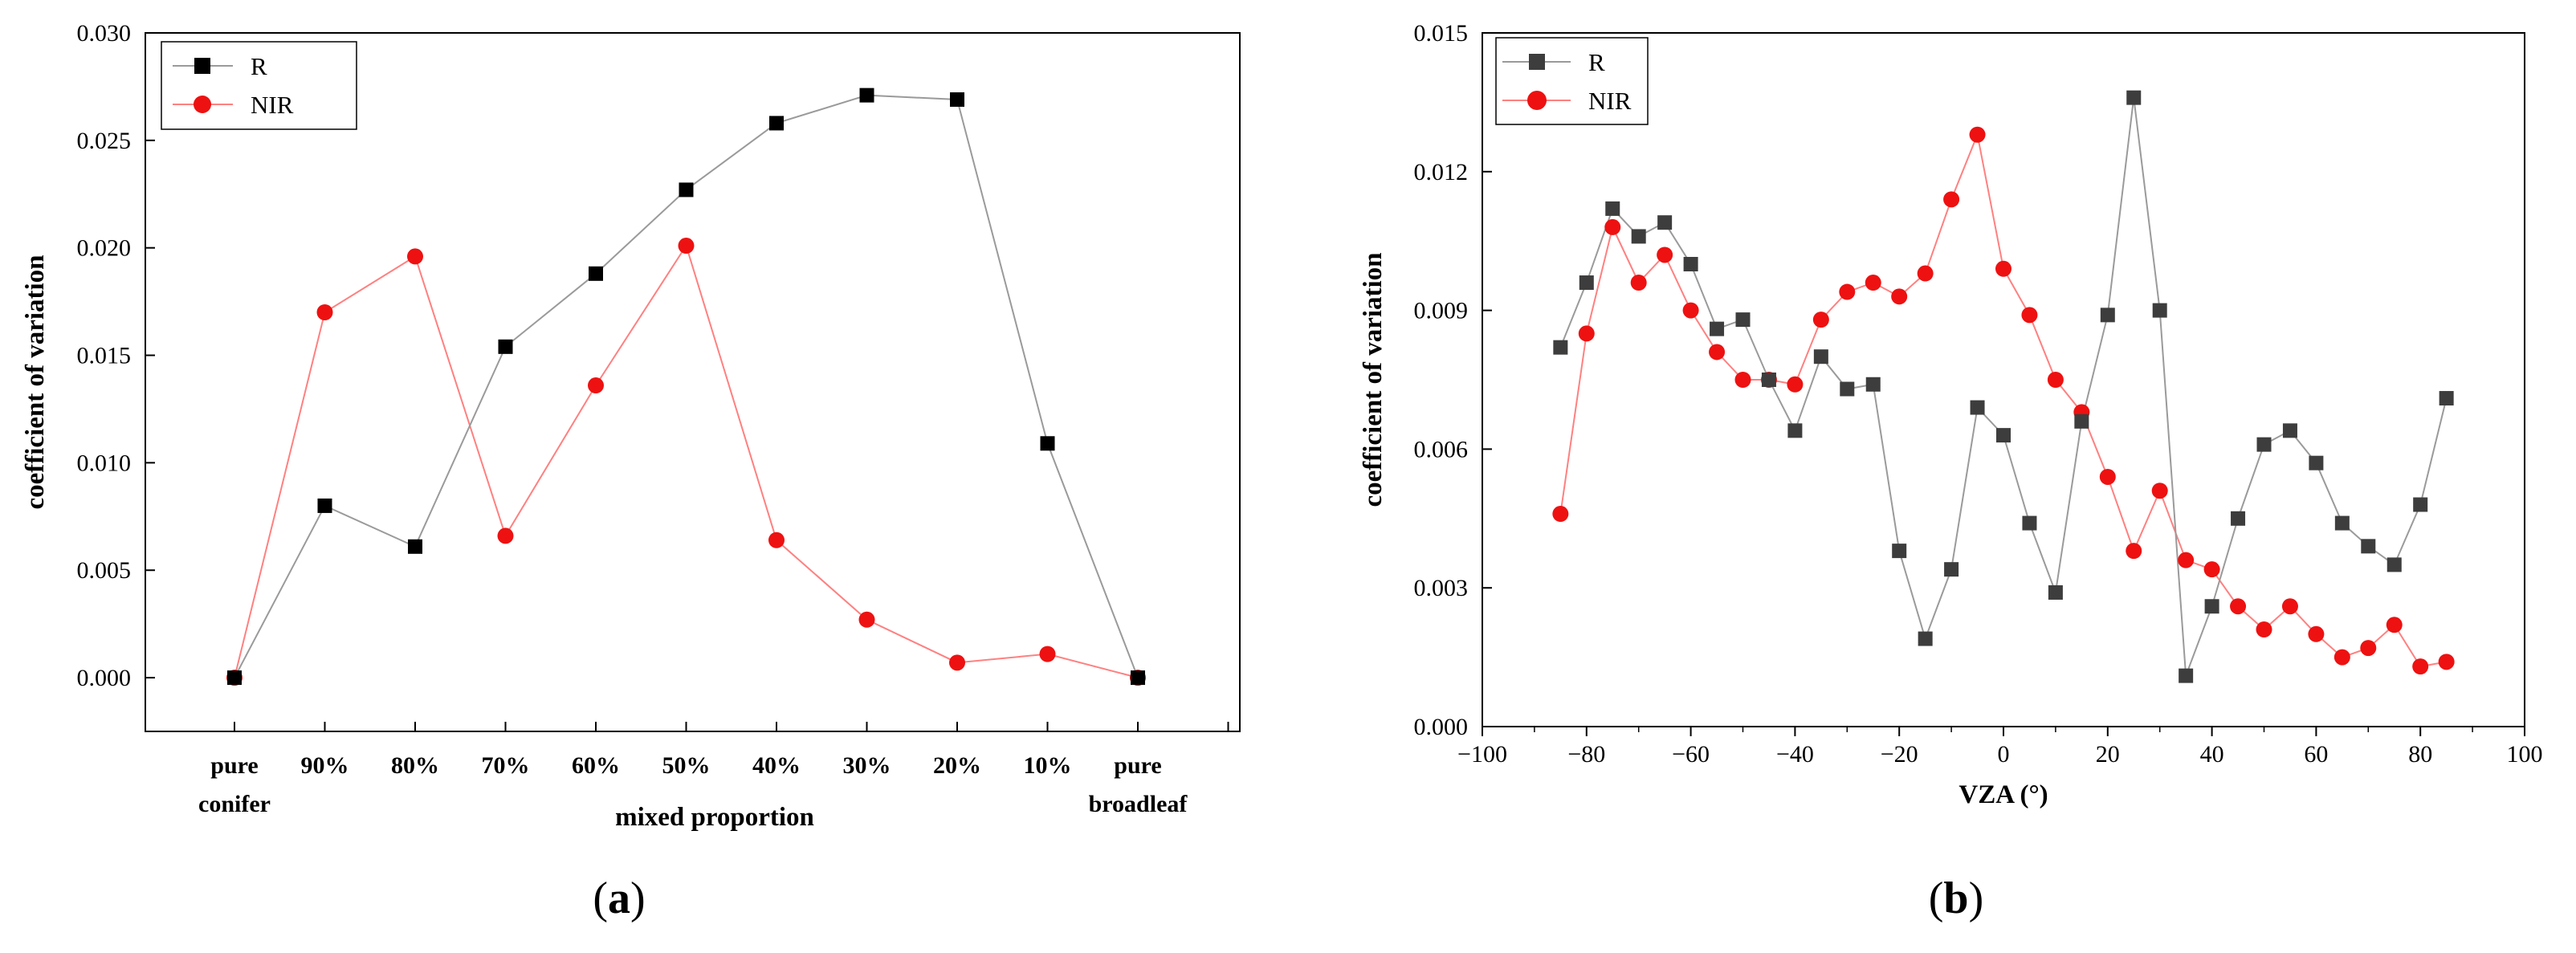  Describe the element at coordinates (867, 765) in the screenshot. I see `x-tick-label: 30%` at that location.